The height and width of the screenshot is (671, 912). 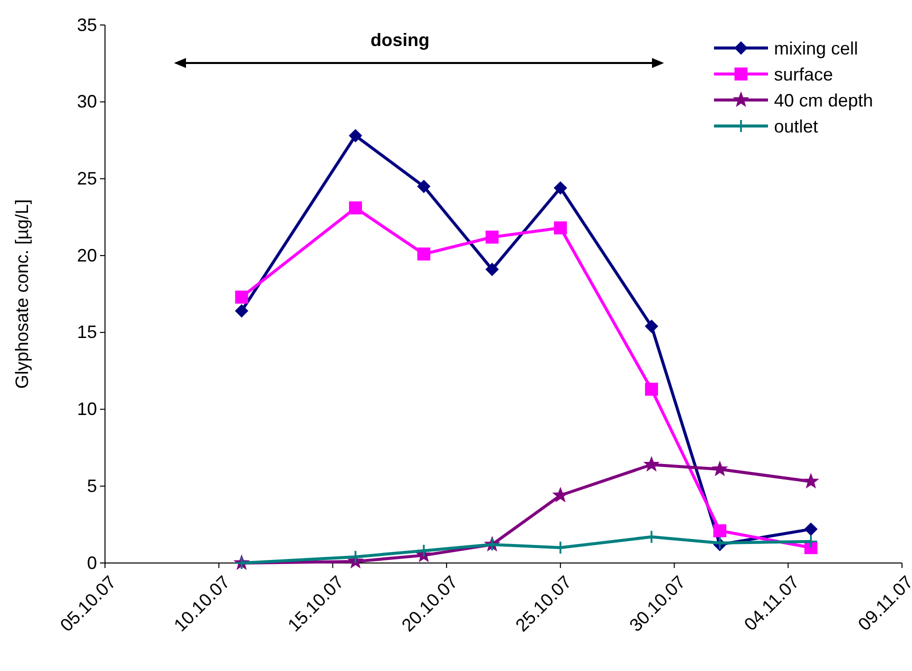 I want to click on y-tick-label: 35, so click(x=86, y=24).